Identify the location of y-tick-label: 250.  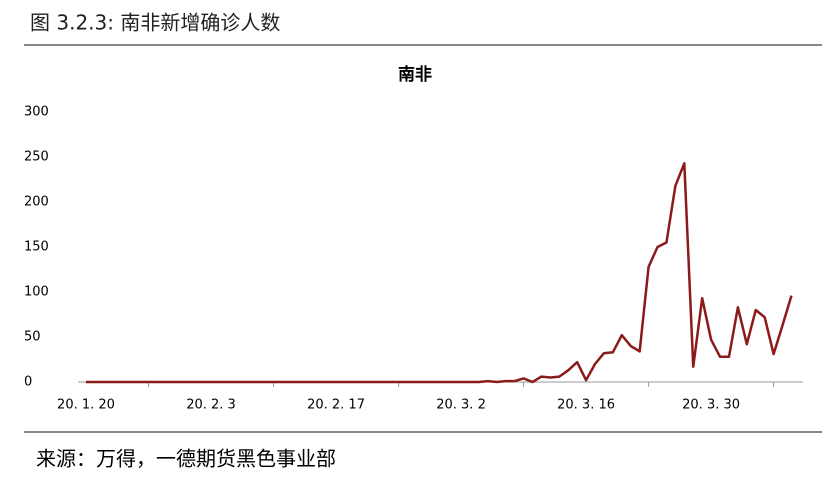
(36, 157).